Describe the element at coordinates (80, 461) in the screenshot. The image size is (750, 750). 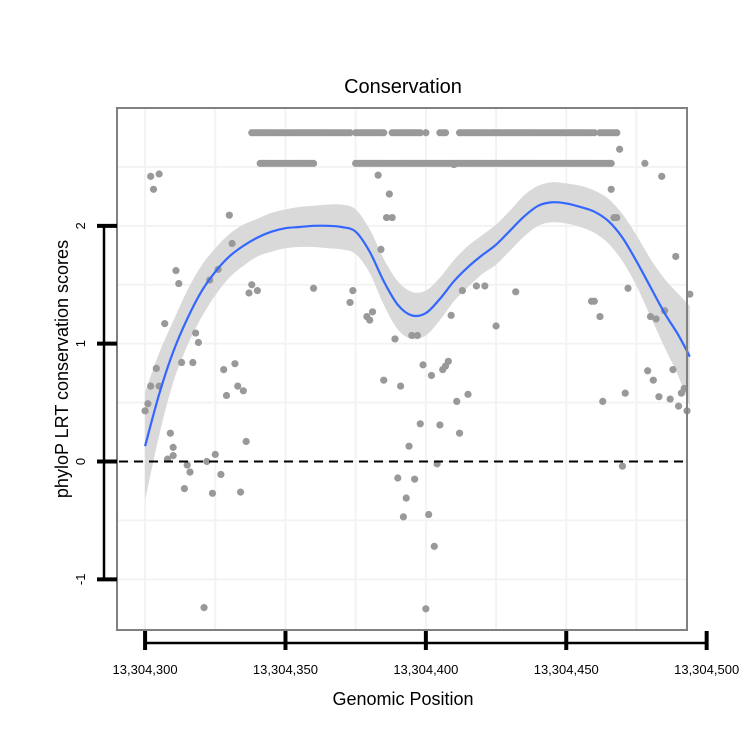
I see `y-tick-label: 0` at that location.